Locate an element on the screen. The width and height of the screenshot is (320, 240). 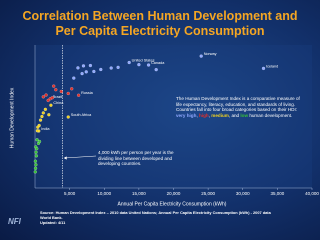
x-tick-label: 15,000 is located at coordinates (139, 193).